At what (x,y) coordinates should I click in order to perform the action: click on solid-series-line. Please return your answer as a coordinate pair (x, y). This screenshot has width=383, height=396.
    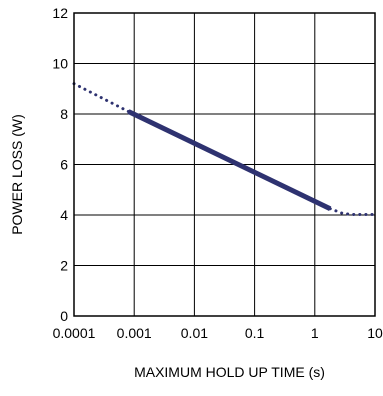
    Looking at the image, I should click on (229, 160).